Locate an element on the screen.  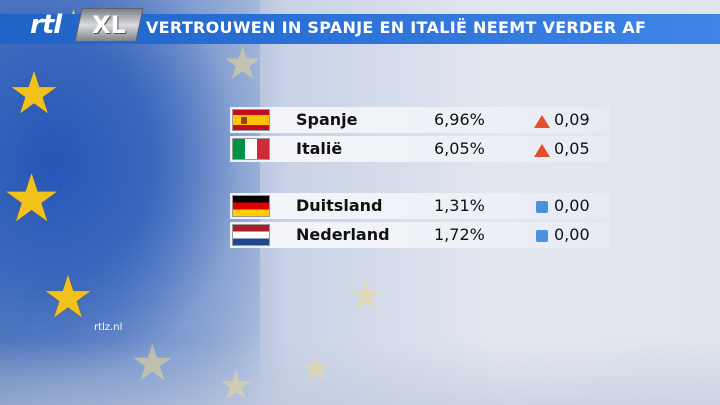
table-row: Italië 6,05% 0,05 is located at coordinates (420, 149).